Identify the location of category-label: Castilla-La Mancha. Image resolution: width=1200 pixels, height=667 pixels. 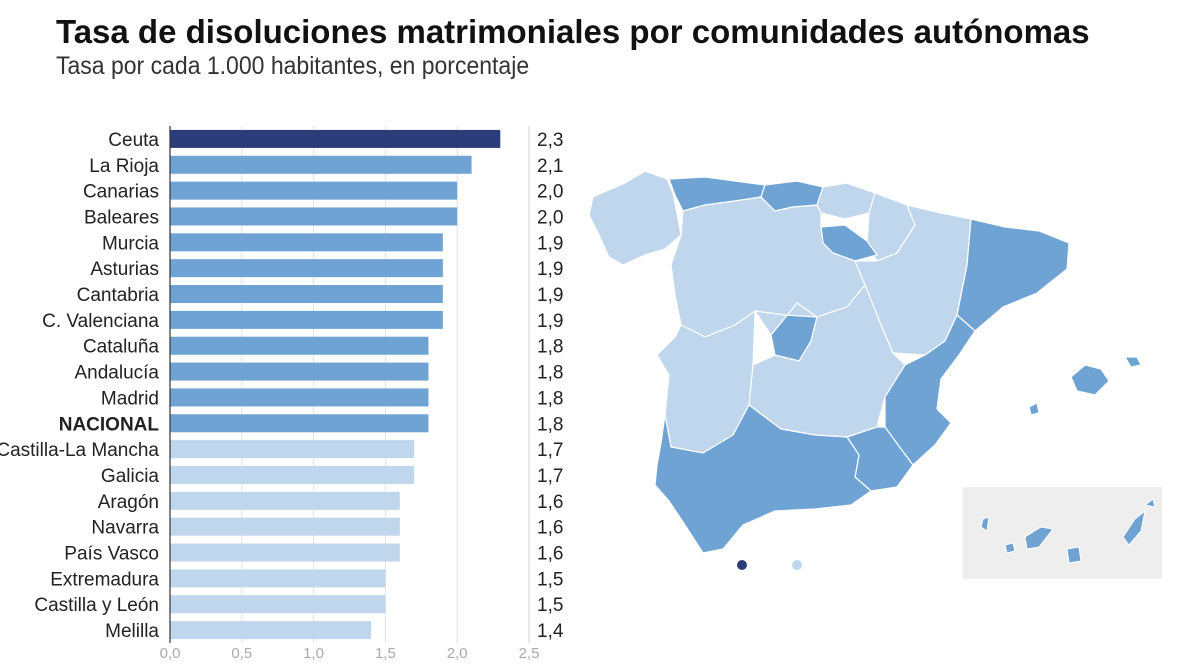
(79, 450).